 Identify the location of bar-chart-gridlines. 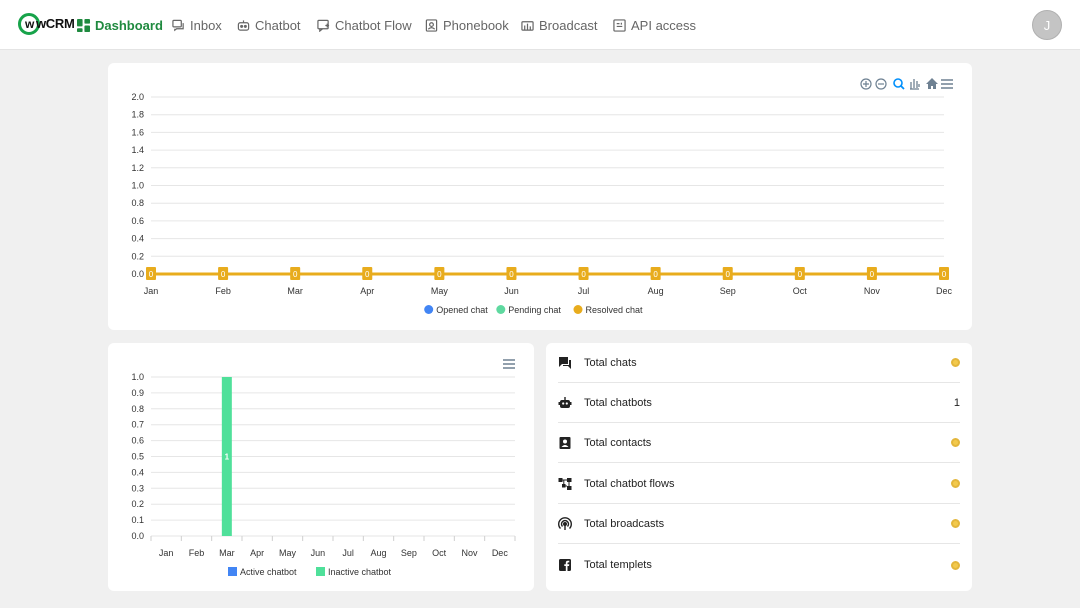
(333, 458).